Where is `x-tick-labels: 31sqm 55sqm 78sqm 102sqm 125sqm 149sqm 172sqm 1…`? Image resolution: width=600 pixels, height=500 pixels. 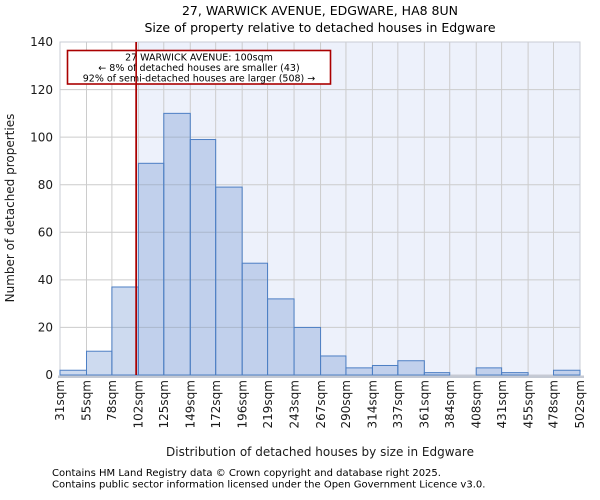
x-tick-labels: 31sqm 55sqm 78sqm 102sqm 125sqm 149sqm 172sqm 1… is located at coordinates (320, 404).